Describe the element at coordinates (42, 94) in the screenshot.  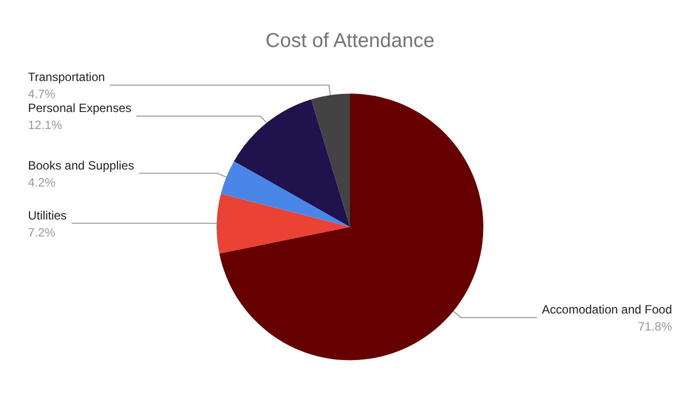
I see `data-label: 4.7%` at that location.